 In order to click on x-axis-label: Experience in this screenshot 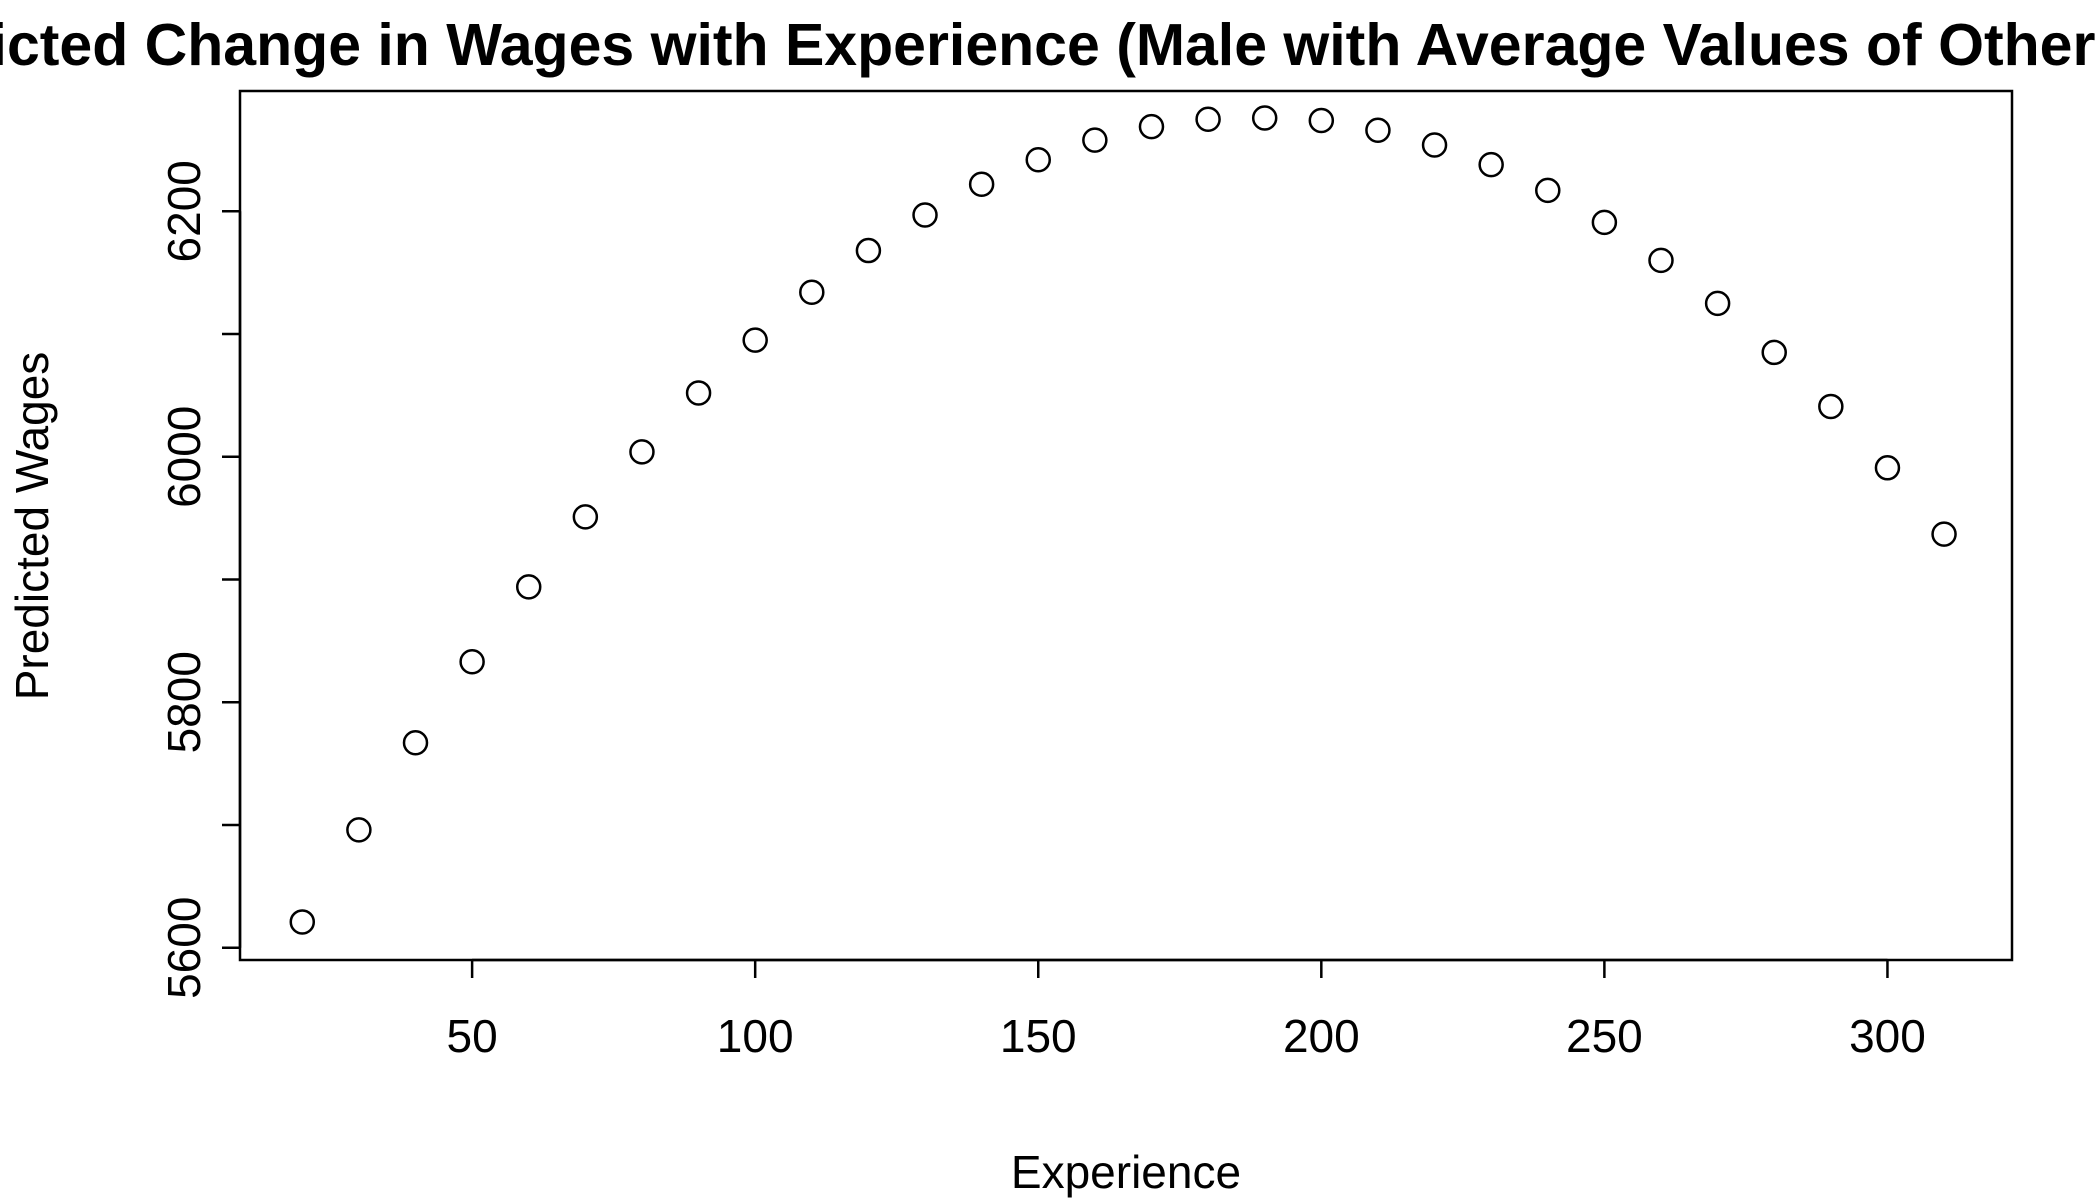, I will do `click(1126, 1172)`.